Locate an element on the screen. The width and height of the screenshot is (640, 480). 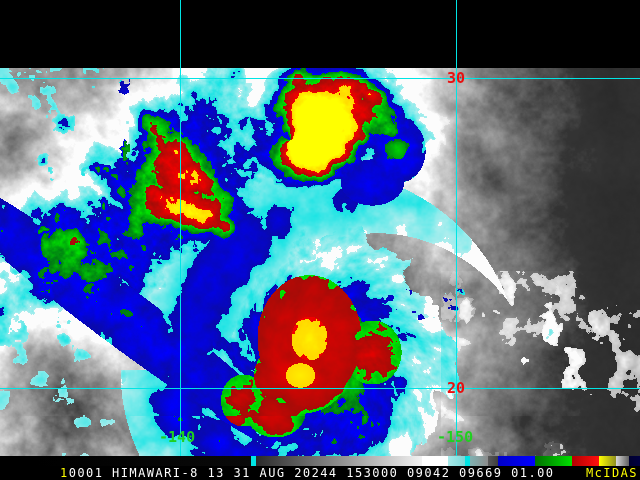
frame-lead-digit: 1 is located at coordinates (64, 473).